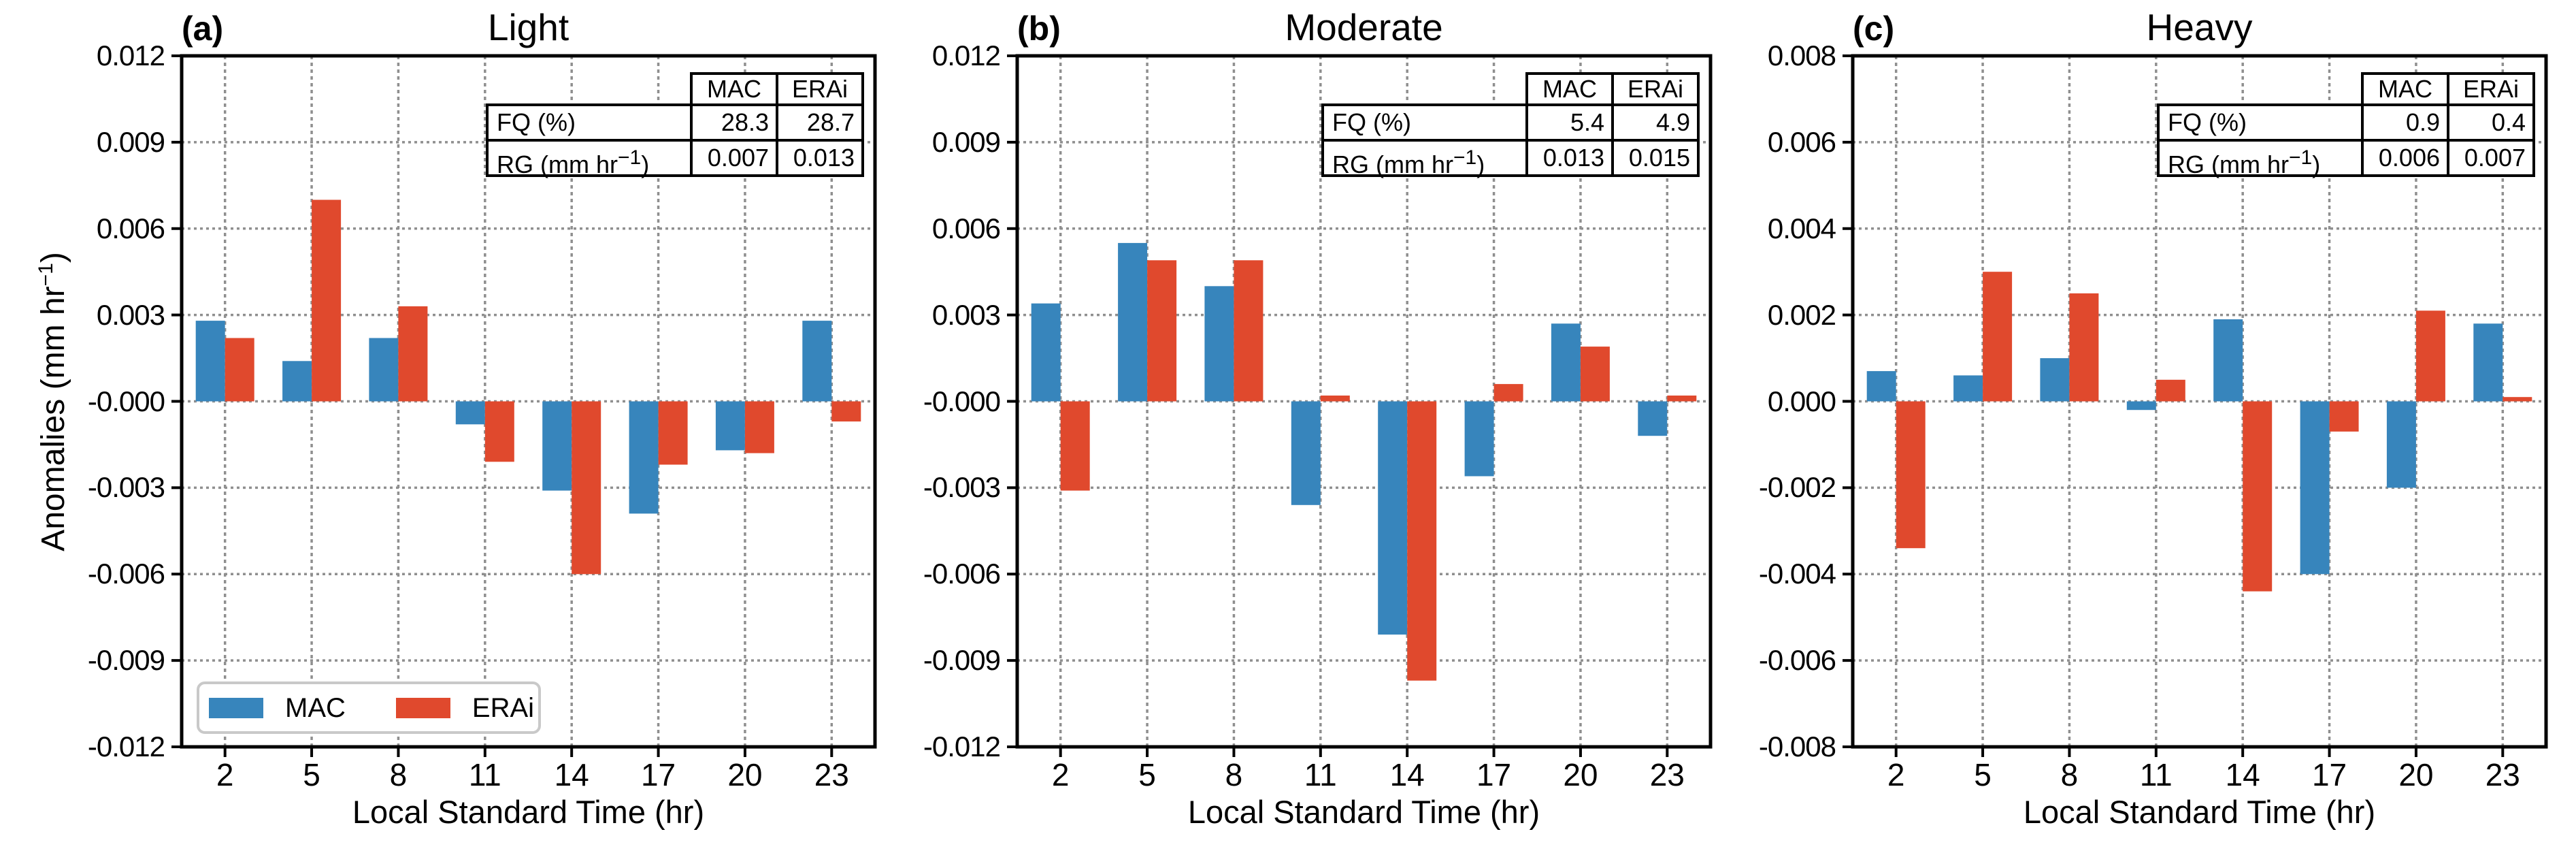 The image size is (2576, 851). What do you see at coordinates (819, 158) in the screenshot?
I see `stats-rg-erai: 0.013` at bounding box center [819, 158].